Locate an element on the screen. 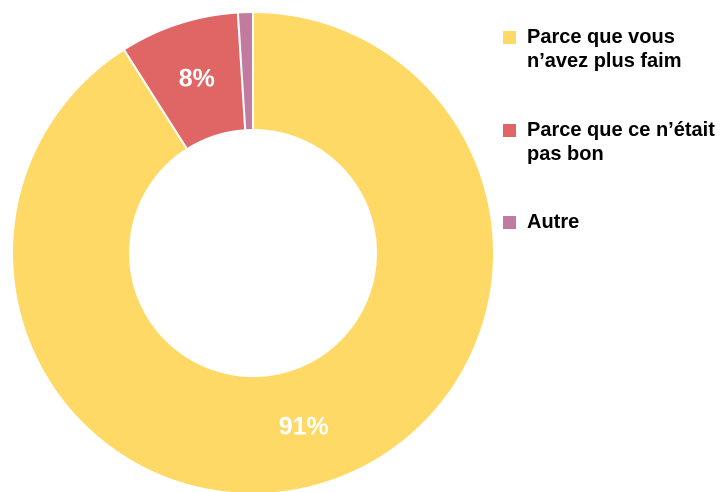  data-label: 8% is located at coordinates (197, 79).